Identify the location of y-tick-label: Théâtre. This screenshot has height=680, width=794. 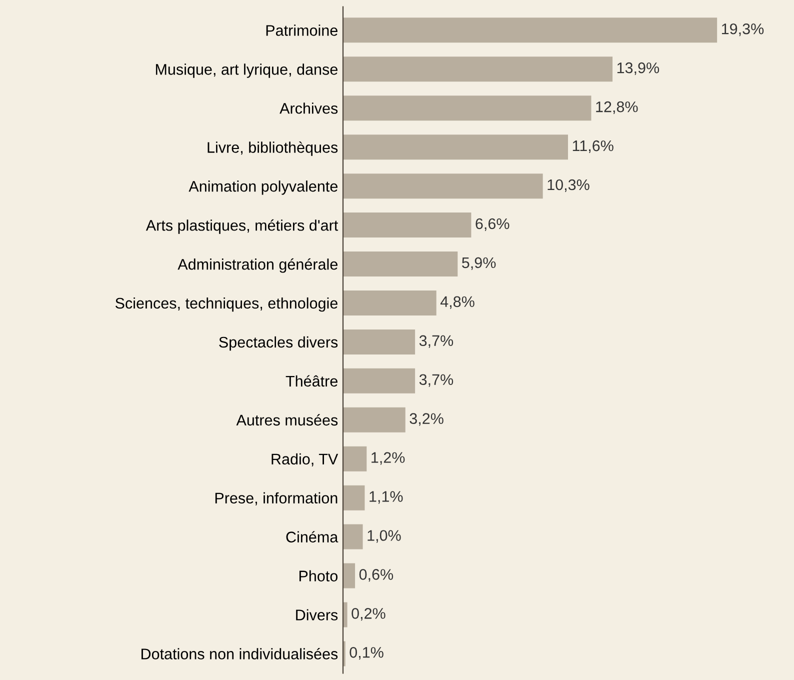
(312, 381).